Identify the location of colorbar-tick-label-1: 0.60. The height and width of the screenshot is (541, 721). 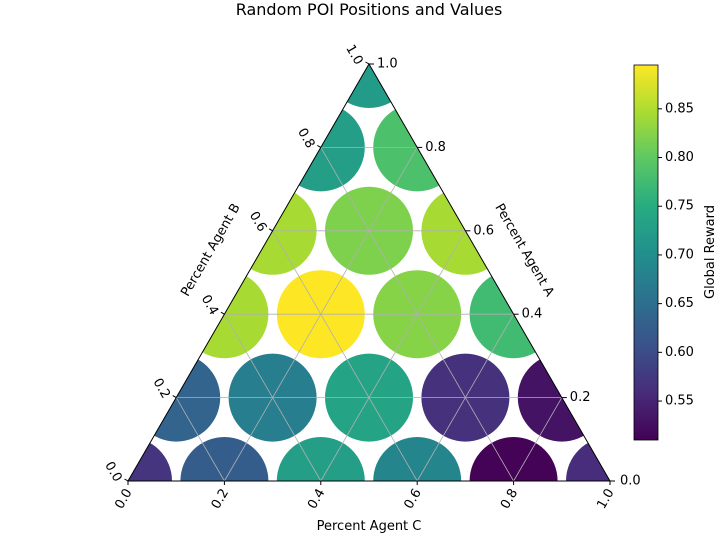
(679, 352).